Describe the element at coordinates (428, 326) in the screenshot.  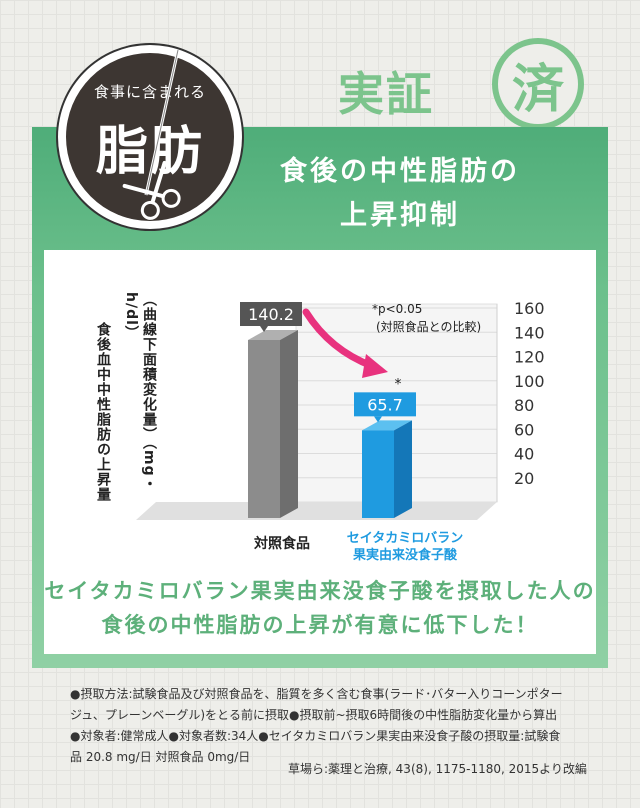
I see `significance-note-detail: (対照食品との比較)` at that location.